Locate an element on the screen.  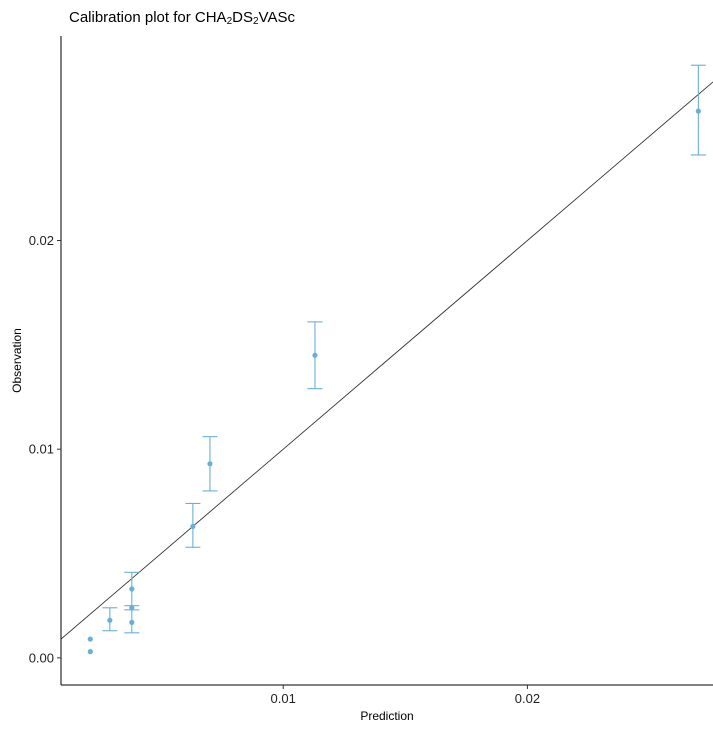
y-tick-label: 0.00 is located at coordinates (41, 657).